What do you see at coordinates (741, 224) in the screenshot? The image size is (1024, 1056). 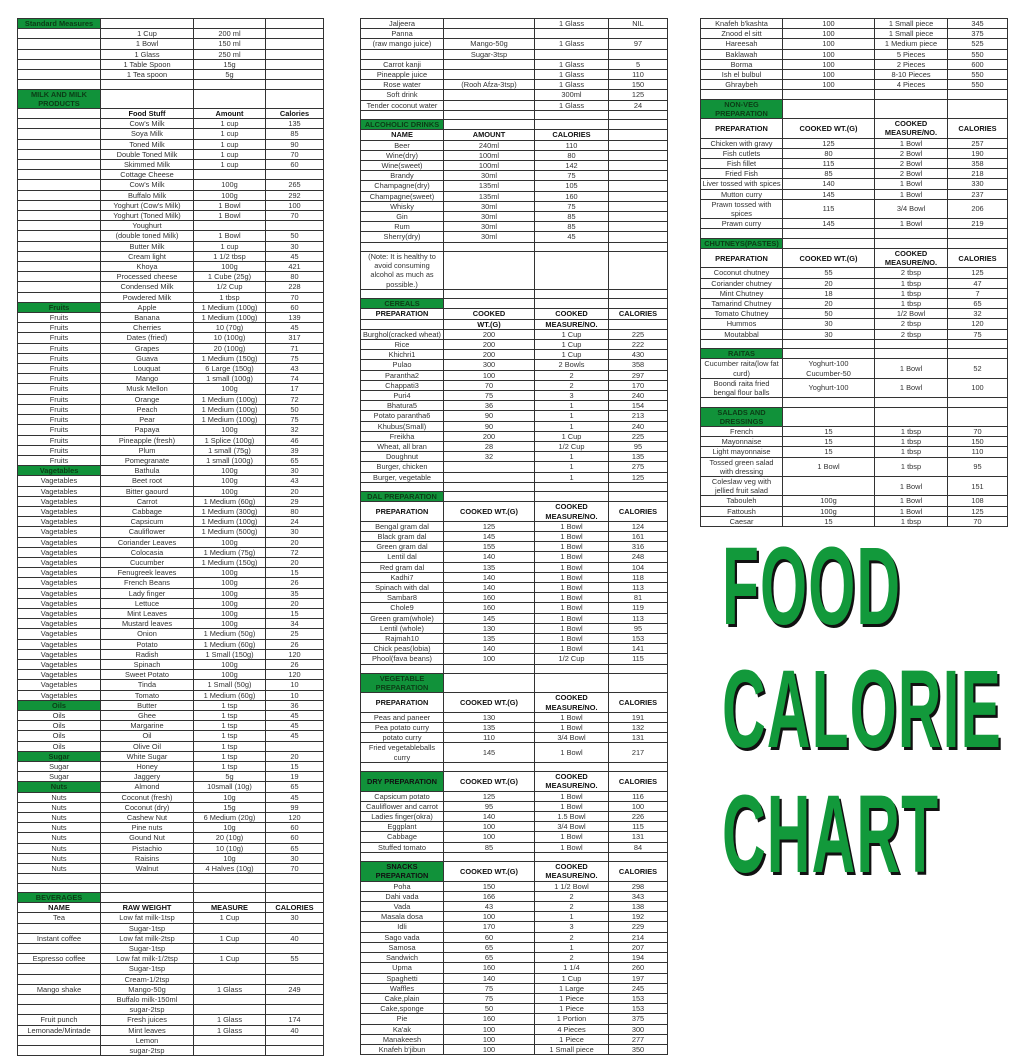 I see `table-cell: Prawn curry` at bounding box center [741, 224].